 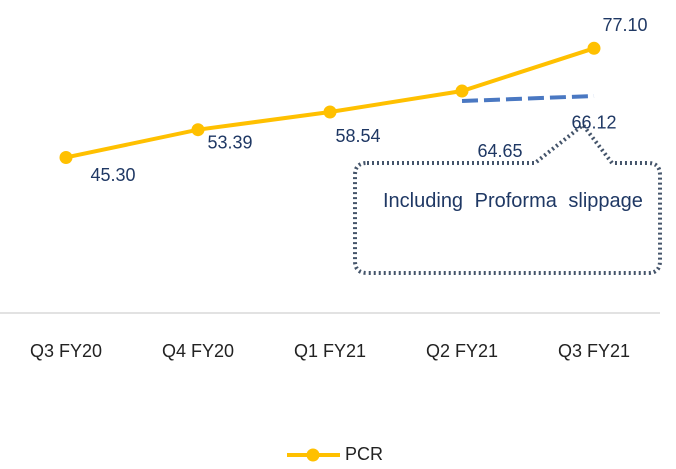 What do you see at coordinates (462, 351) in the screenshot?
I see `x-tick-label: Q2 FY21` at bounding box center [462, 351].